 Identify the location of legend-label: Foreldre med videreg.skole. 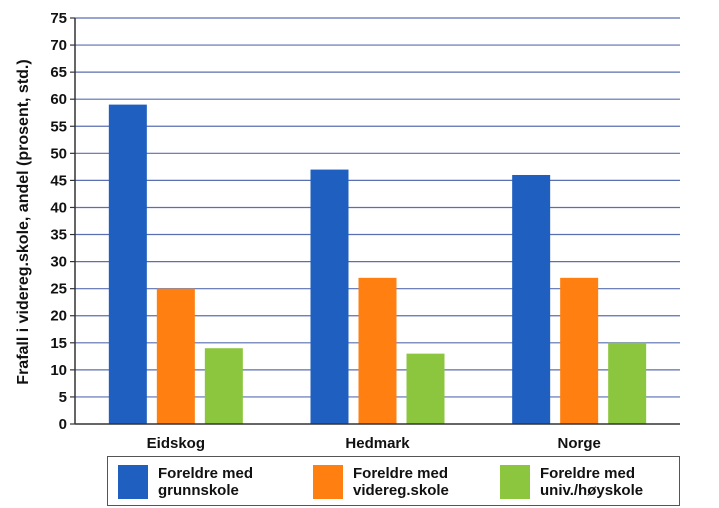
(408, 482).